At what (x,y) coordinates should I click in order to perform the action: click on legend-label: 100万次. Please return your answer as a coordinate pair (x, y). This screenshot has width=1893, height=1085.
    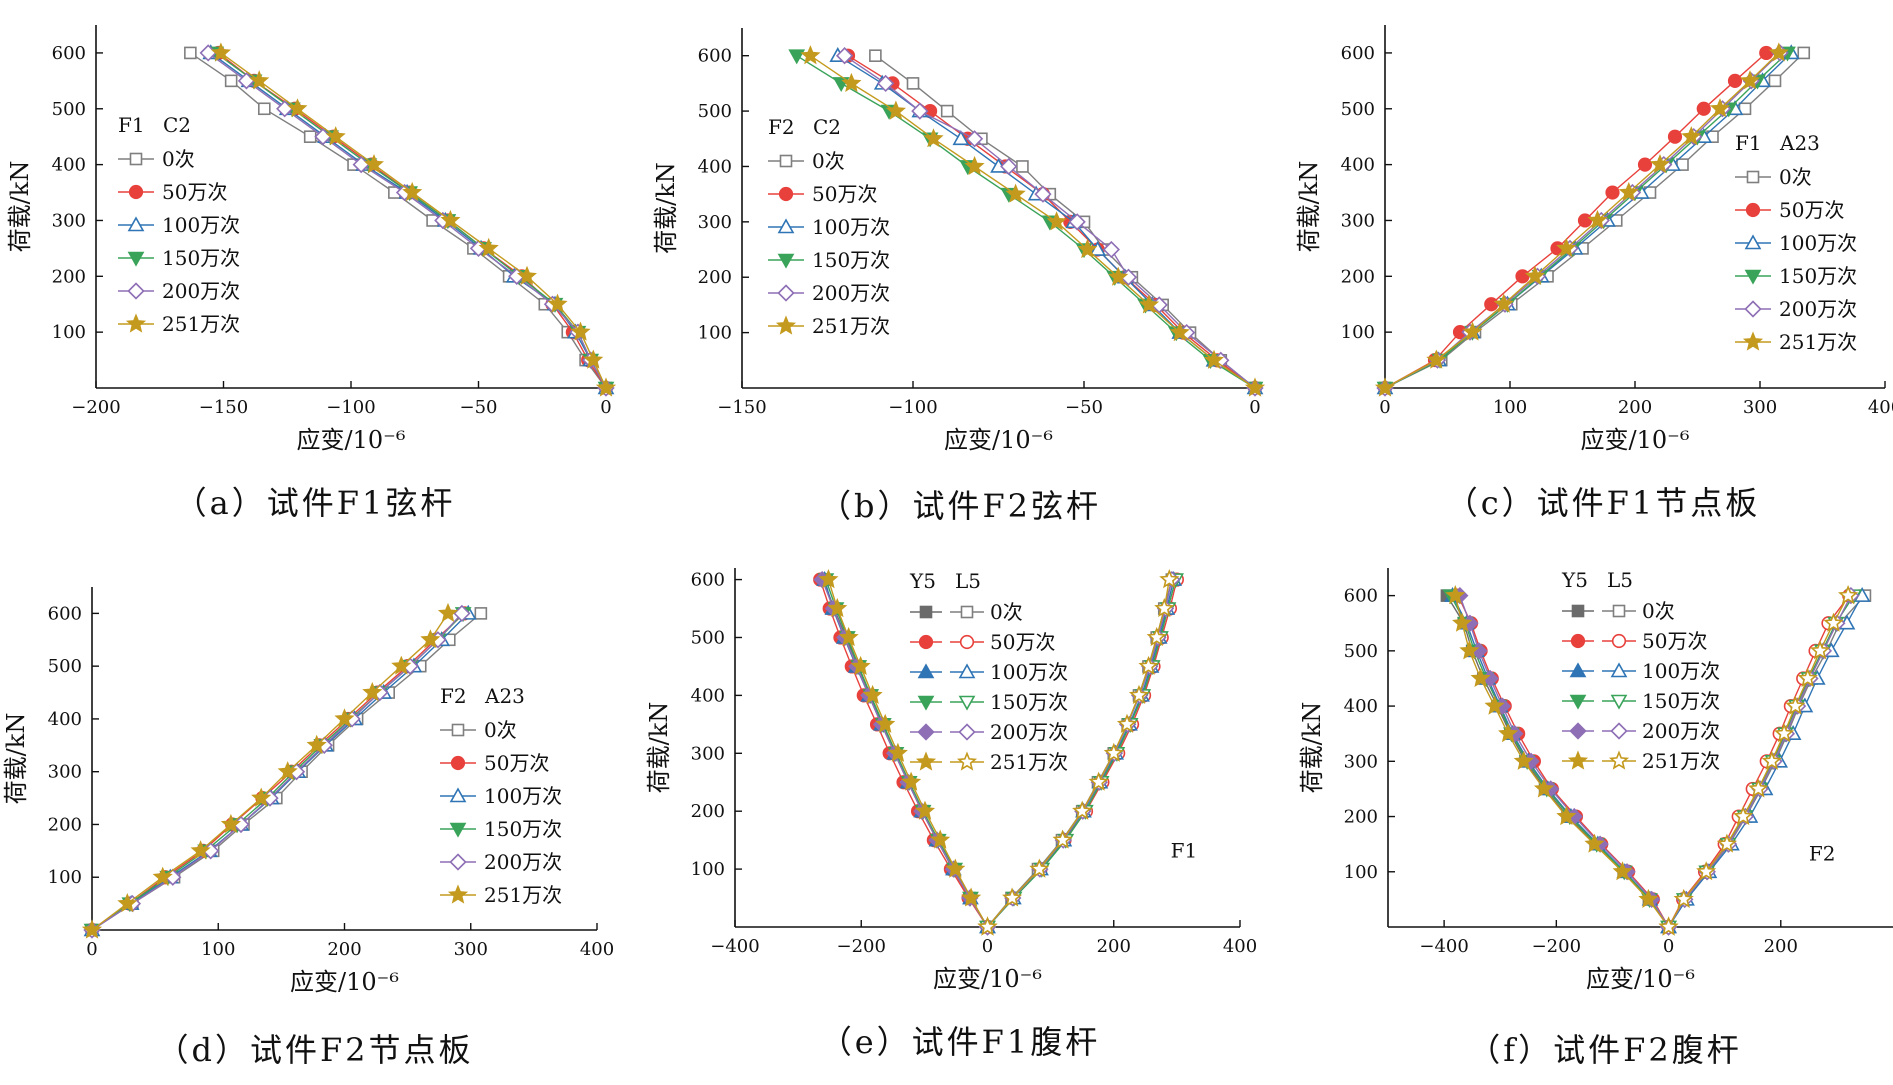
    Looking at the image, I should click on (1818, 243).